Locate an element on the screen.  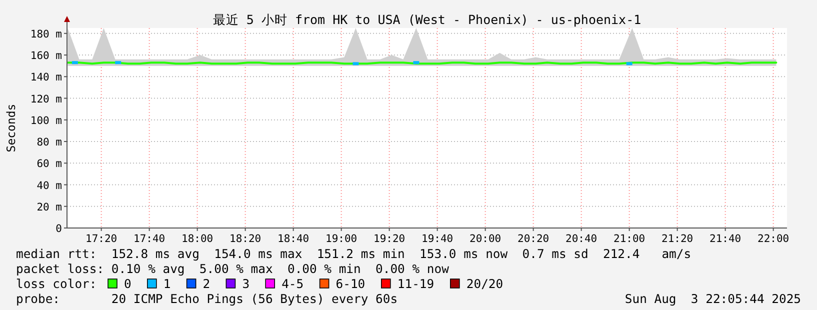
legend-label: 3 is located at coordinates (246, 284).